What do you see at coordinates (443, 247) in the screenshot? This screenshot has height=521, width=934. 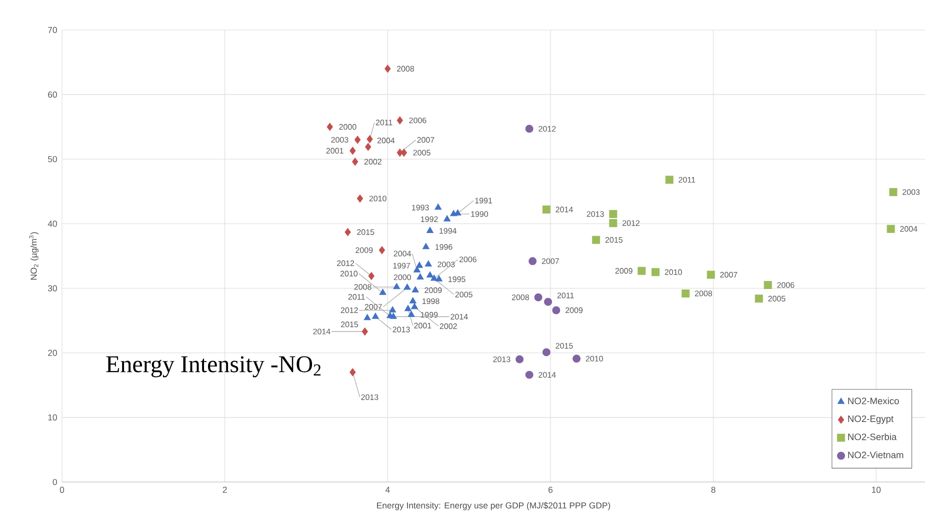 I see `annotation: 1996` at bounding box center [443, 247].